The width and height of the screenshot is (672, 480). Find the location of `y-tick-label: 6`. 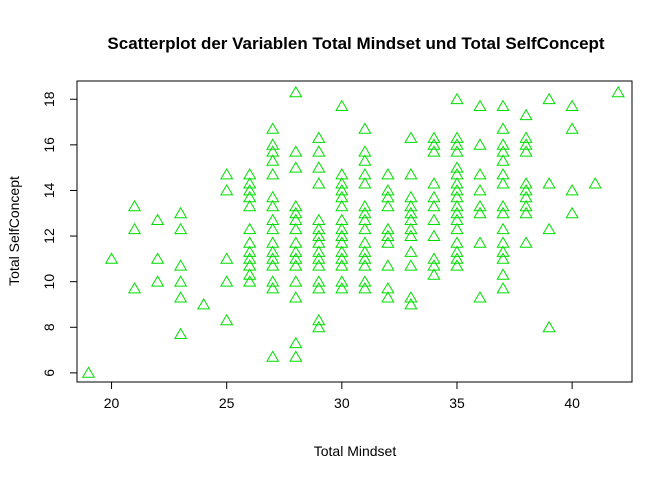

y-tick-label: 6 is located at coordinates (49, 373).